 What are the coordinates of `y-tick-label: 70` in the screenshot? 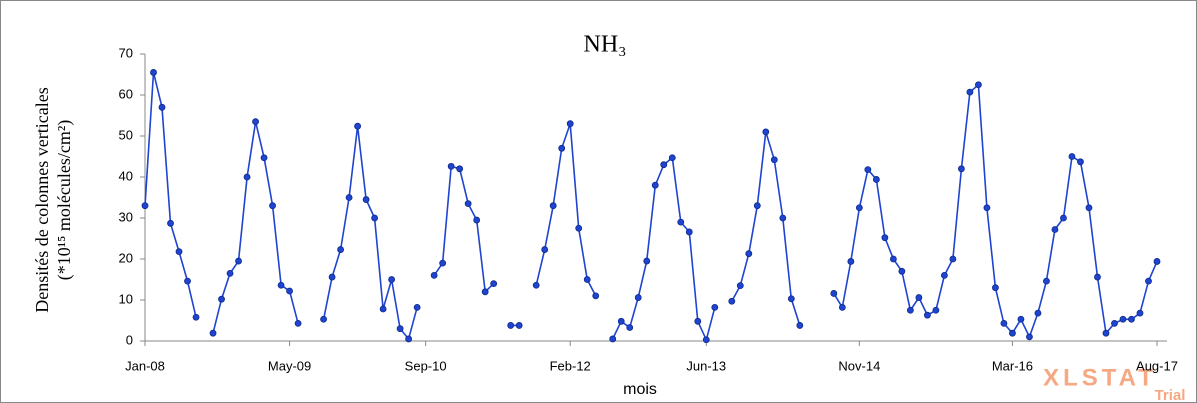 It's located at (126, 52).